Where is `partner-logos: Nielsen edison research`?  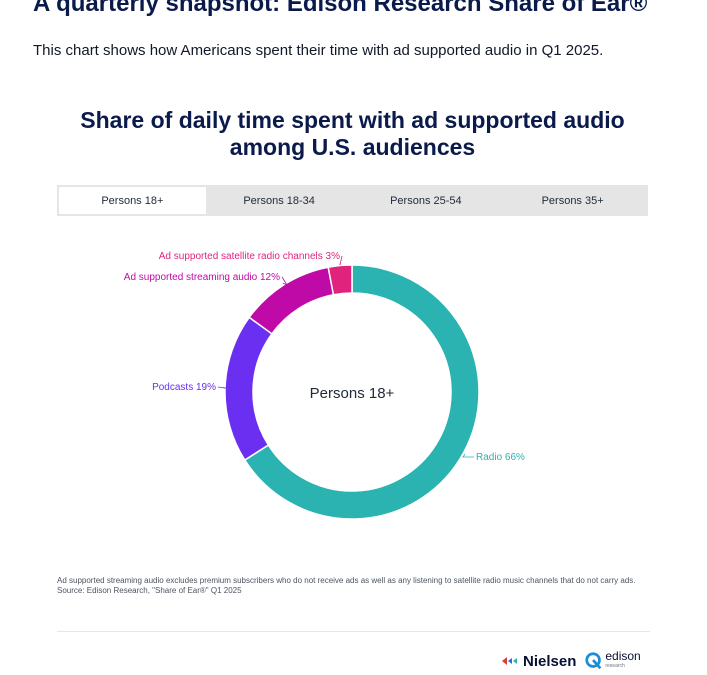 partner-logos: Nielsen edison research is located at coordinates (570, 661).